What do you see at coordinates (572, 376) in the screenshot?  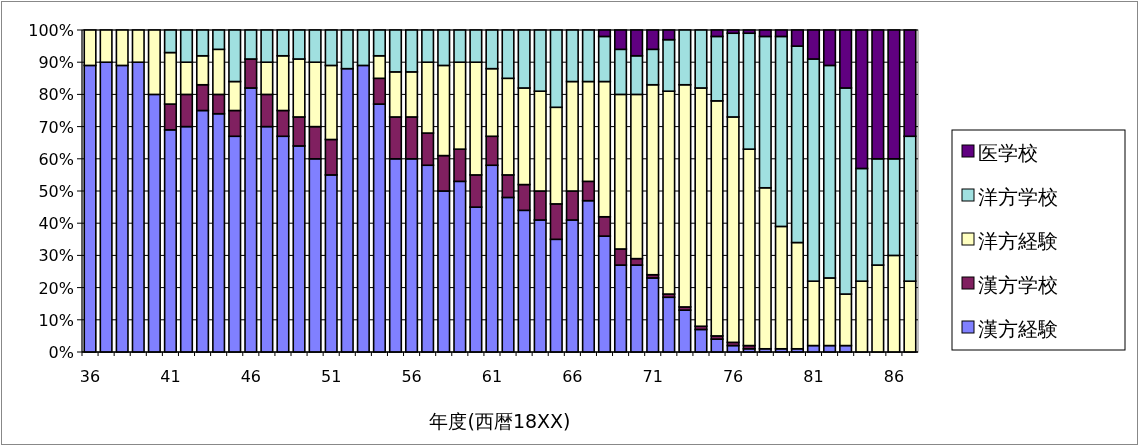 I see `x-tick-label: 66` at bounding box center [572, 376].